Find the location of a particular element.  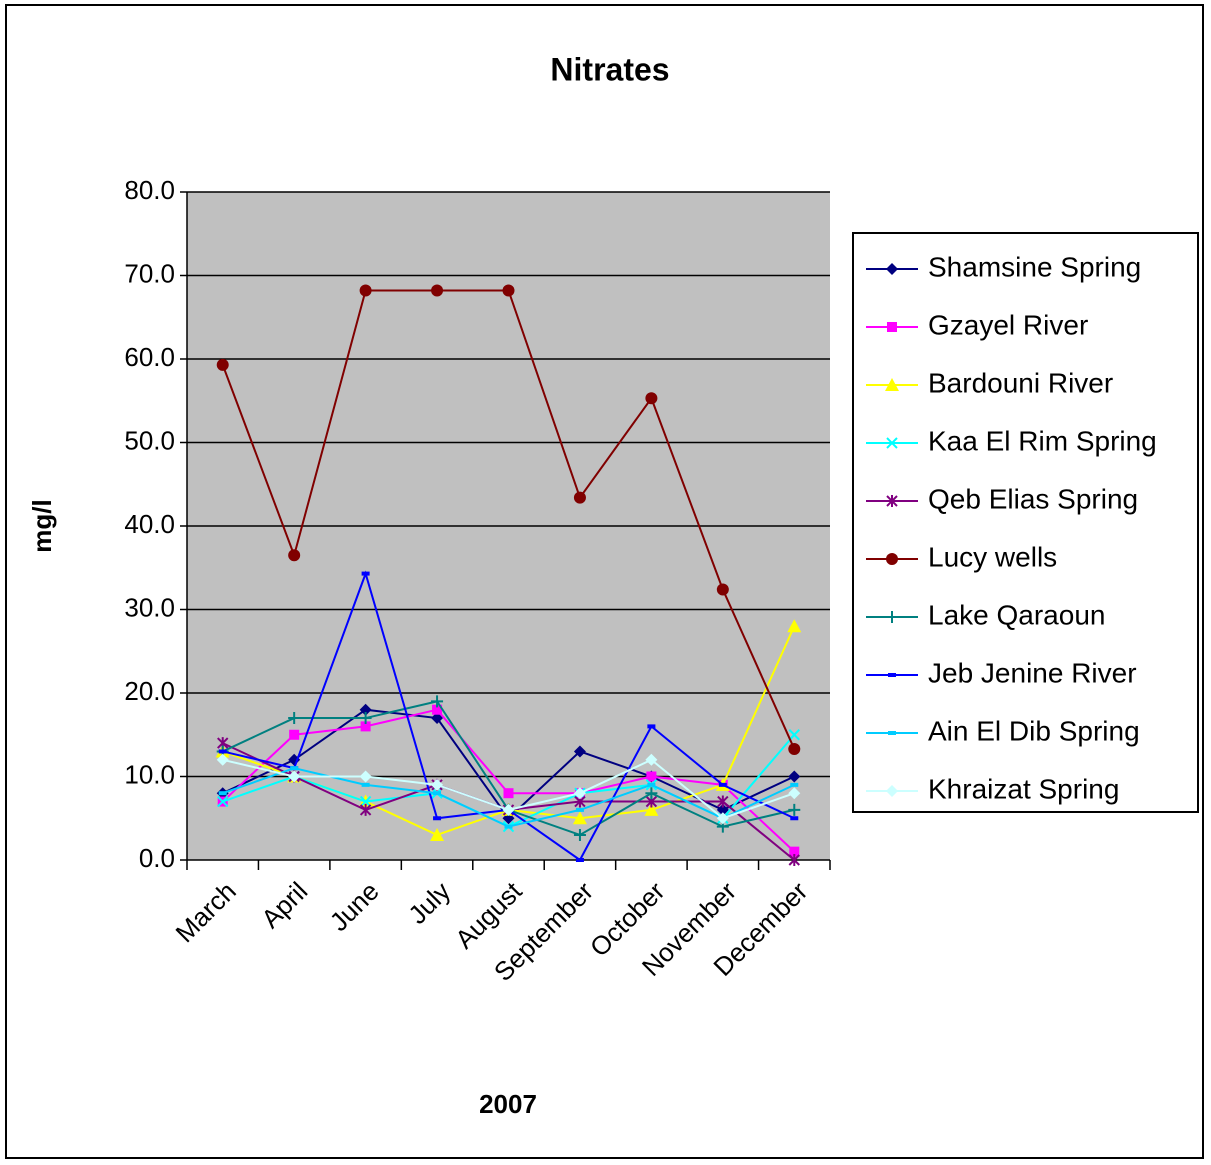

y-tick-label: 30.0 is located at coordinates (149, 607).